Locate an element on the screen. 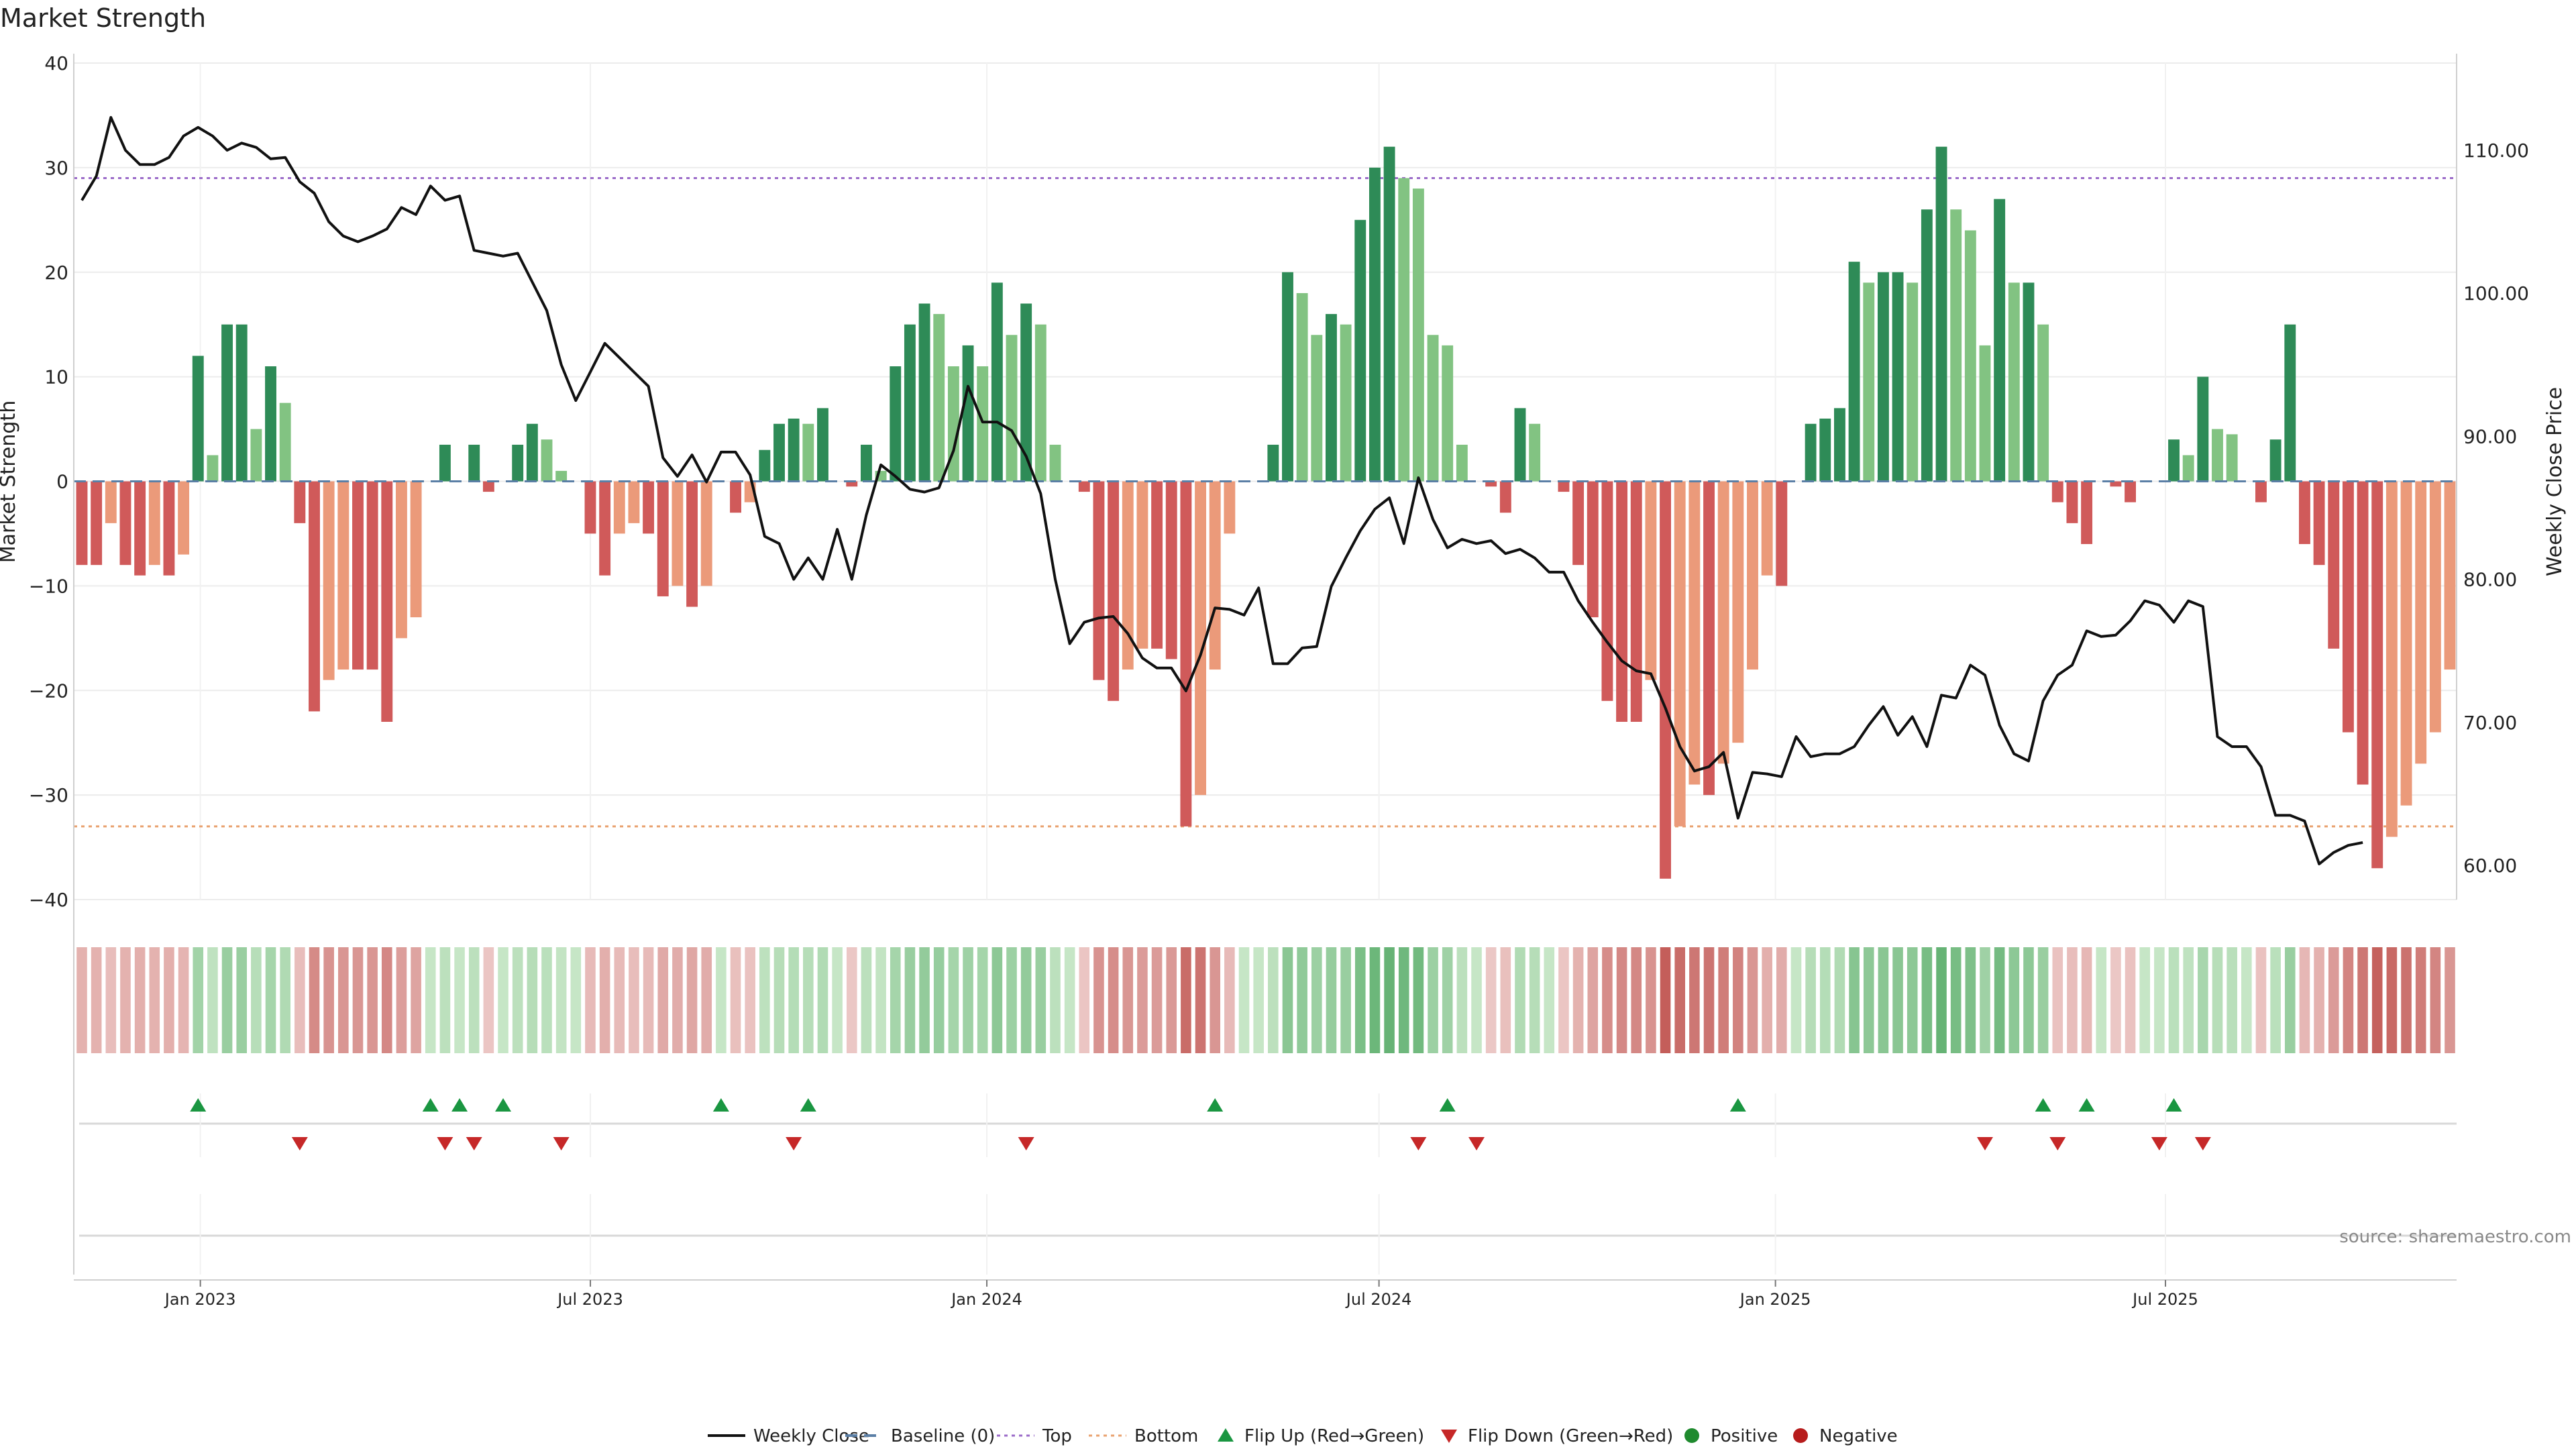  right-tick-label: 110.00 is located at coordinates (2496, 151).